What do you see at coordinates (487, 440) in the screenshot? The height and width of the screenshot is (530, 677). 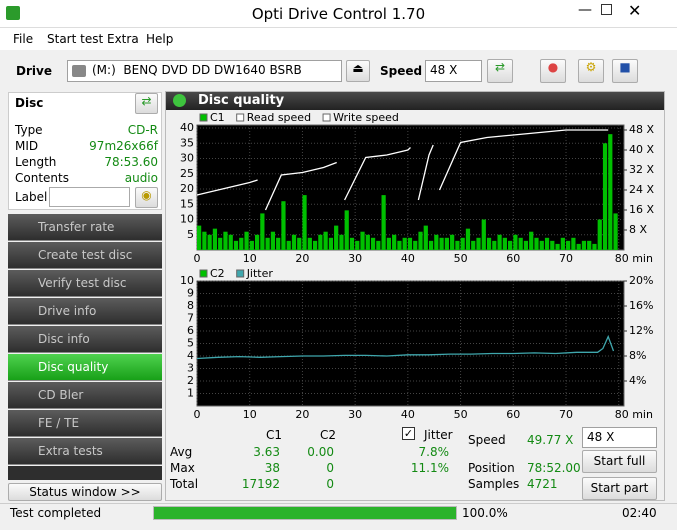 I see `speed-label: Speed` at bounding box center [487, 440].